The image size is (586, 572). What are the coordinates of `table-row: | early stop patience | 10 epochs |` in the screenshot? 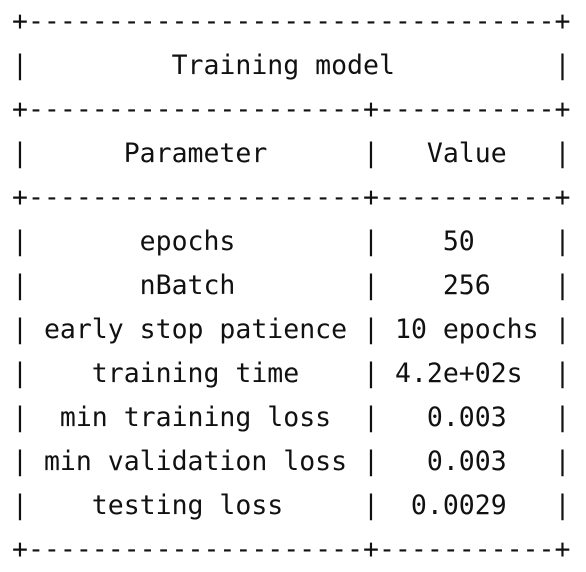 It's located at (291, 329).